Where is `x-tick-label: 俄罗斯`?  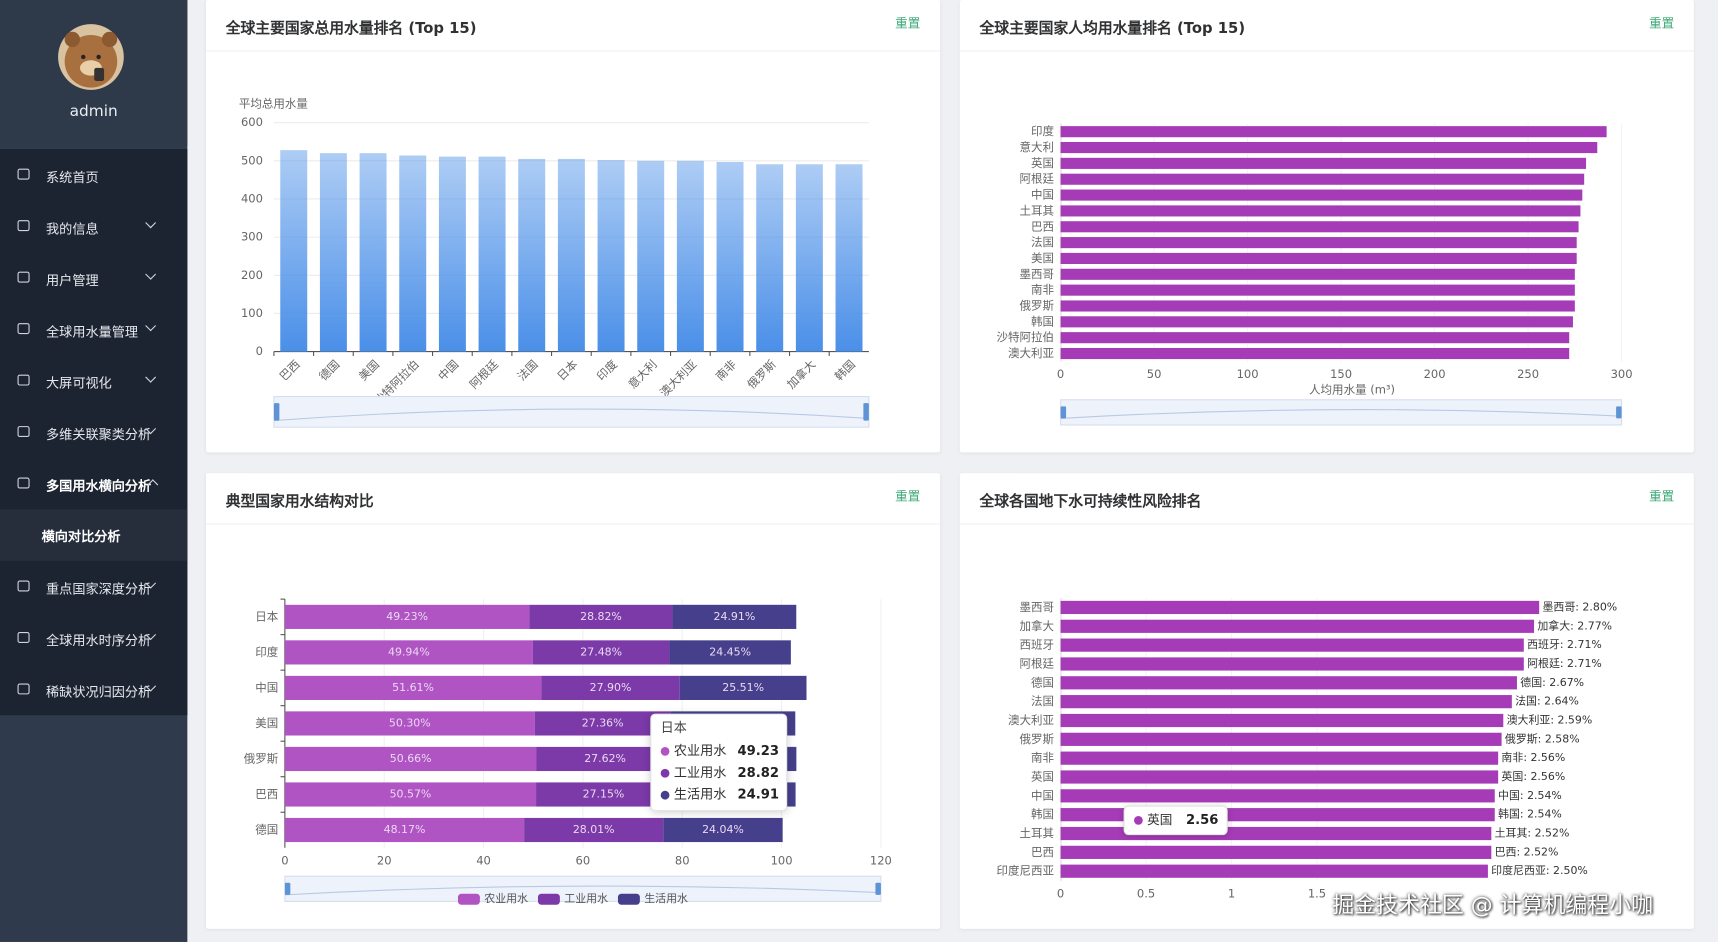 x-tick-label: 俄罗斯 is located at coordinates (761, 374).